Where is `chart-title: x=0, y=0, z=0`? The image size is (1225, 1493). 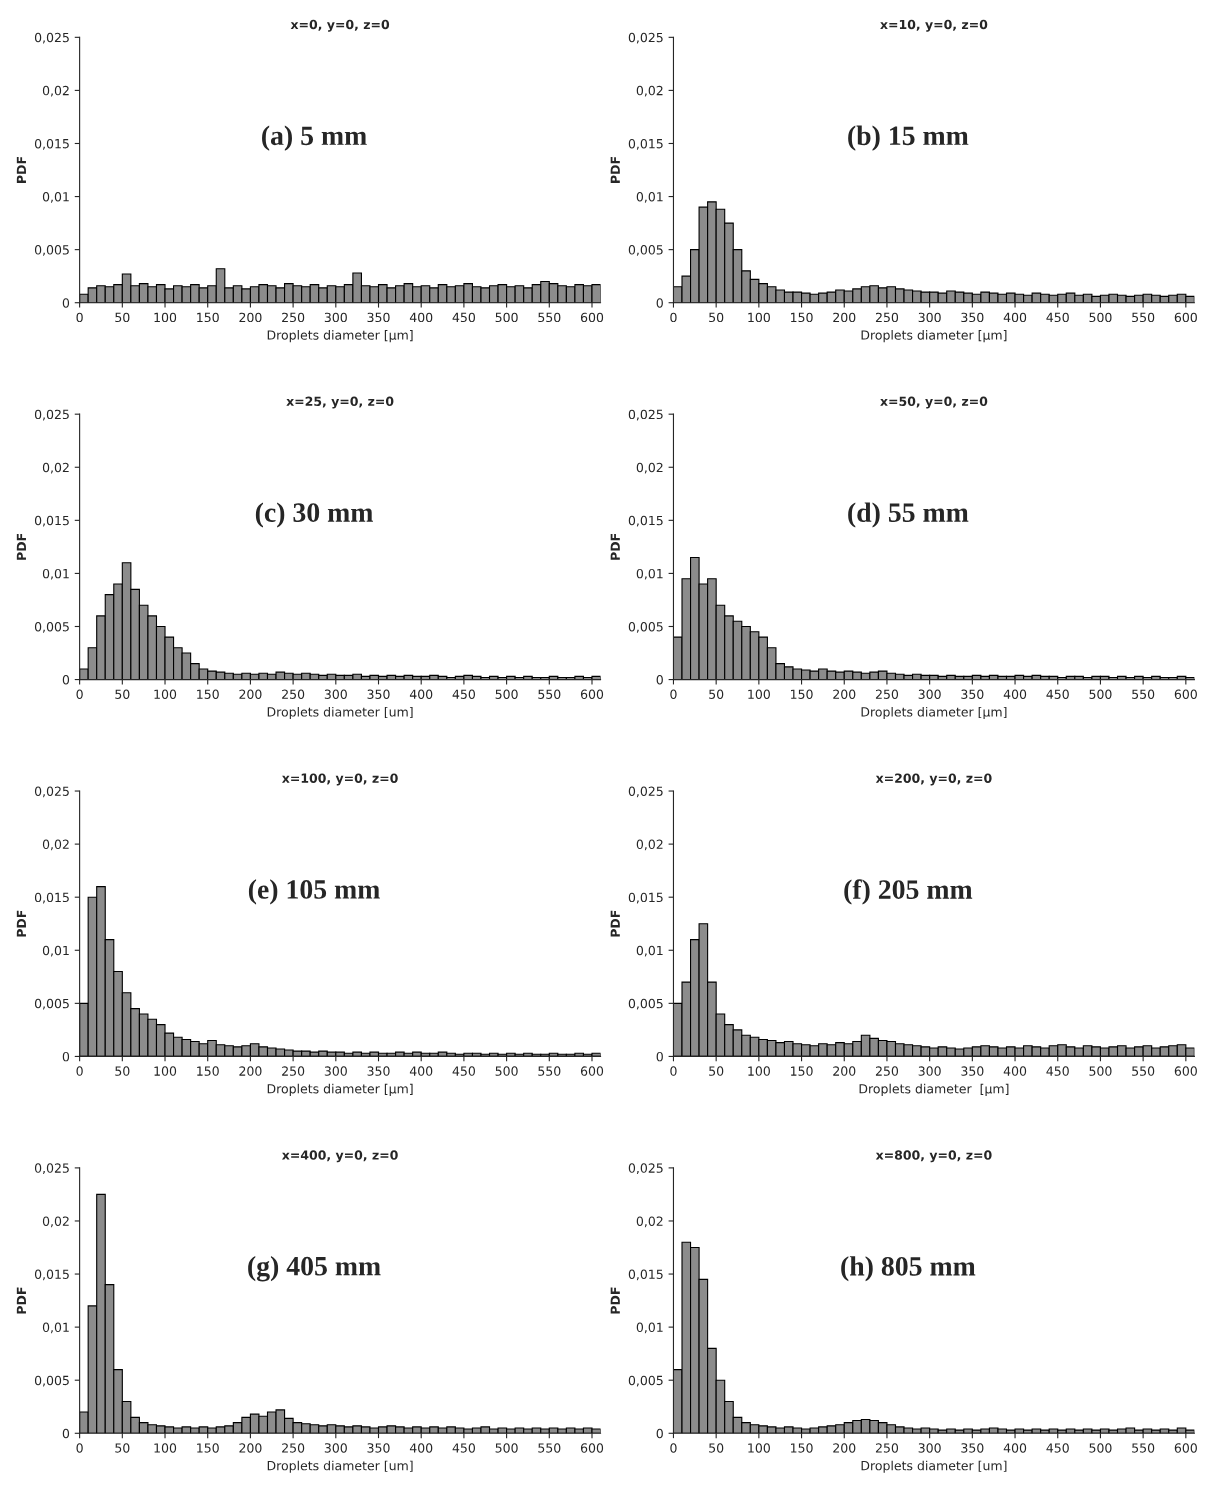
chart-title: x=0, y=0, z=0 is located at coordinates (340, 25).